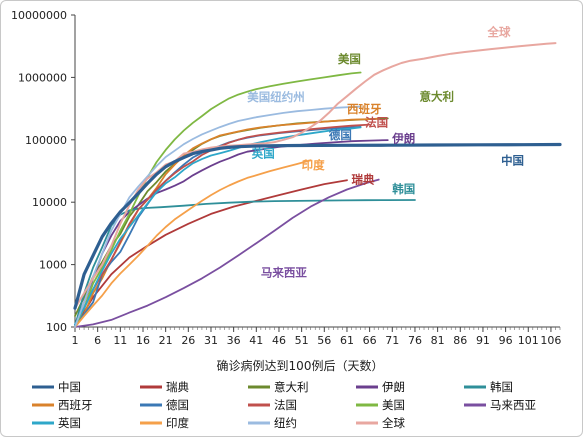 Image resolution: width=583 pixels, height=437 pixels. I want to click on x-tick-label: 6, so click(97, 340).